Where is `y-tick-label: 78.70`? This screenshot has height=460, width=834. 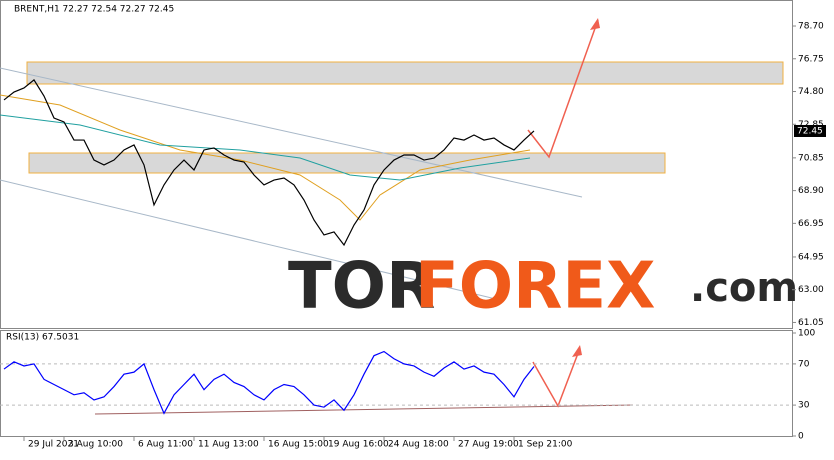
y-tick-label: 78.70 is located at coordinates (811, 27).